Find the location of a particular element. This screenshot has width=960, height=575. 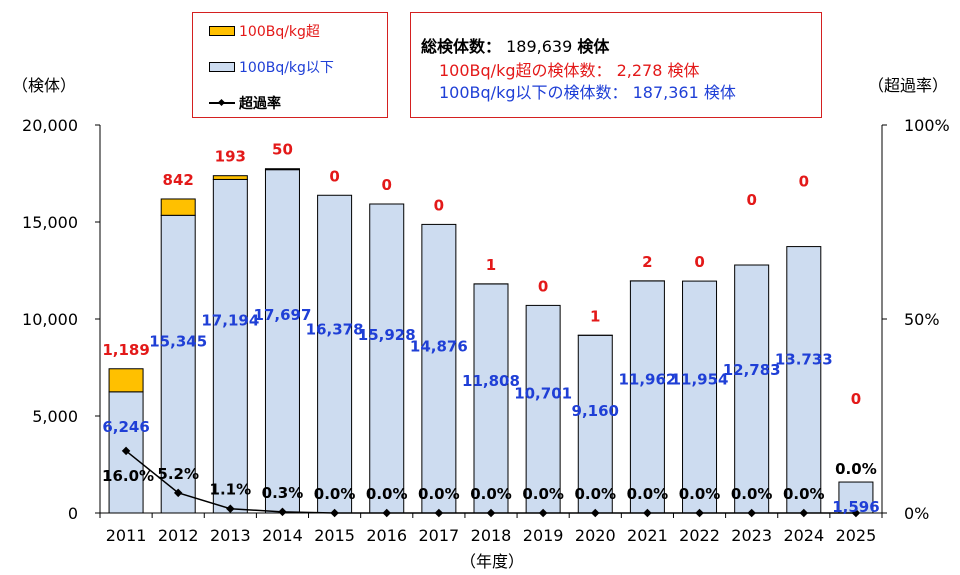

left-axis-unit: （検体） is located at coordinates (44, 85).